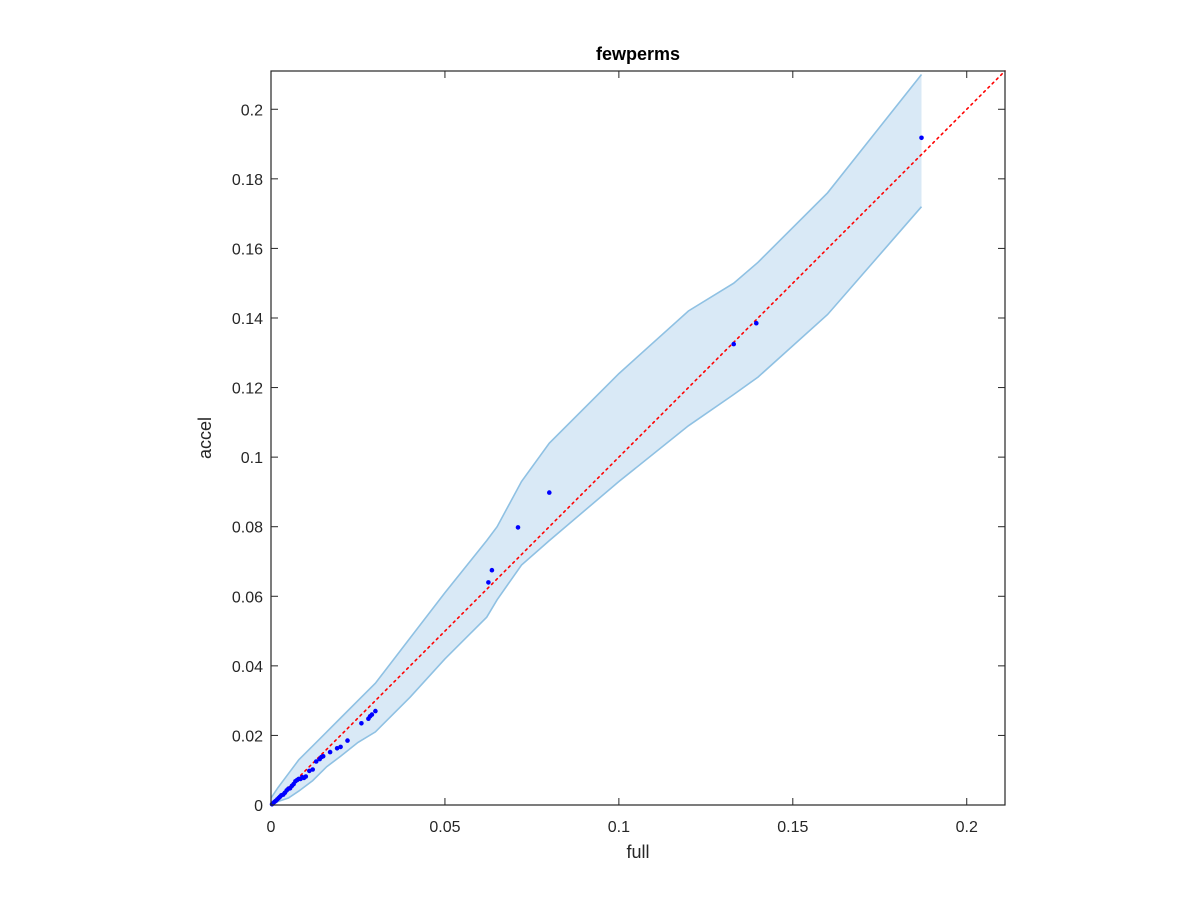 The width and height of the screenshot is (1200, 900). What do you see at coordinates (619, 827) in the screenshot?
I see `x-tick-label: 0.1` at bounding box center [619, 827].